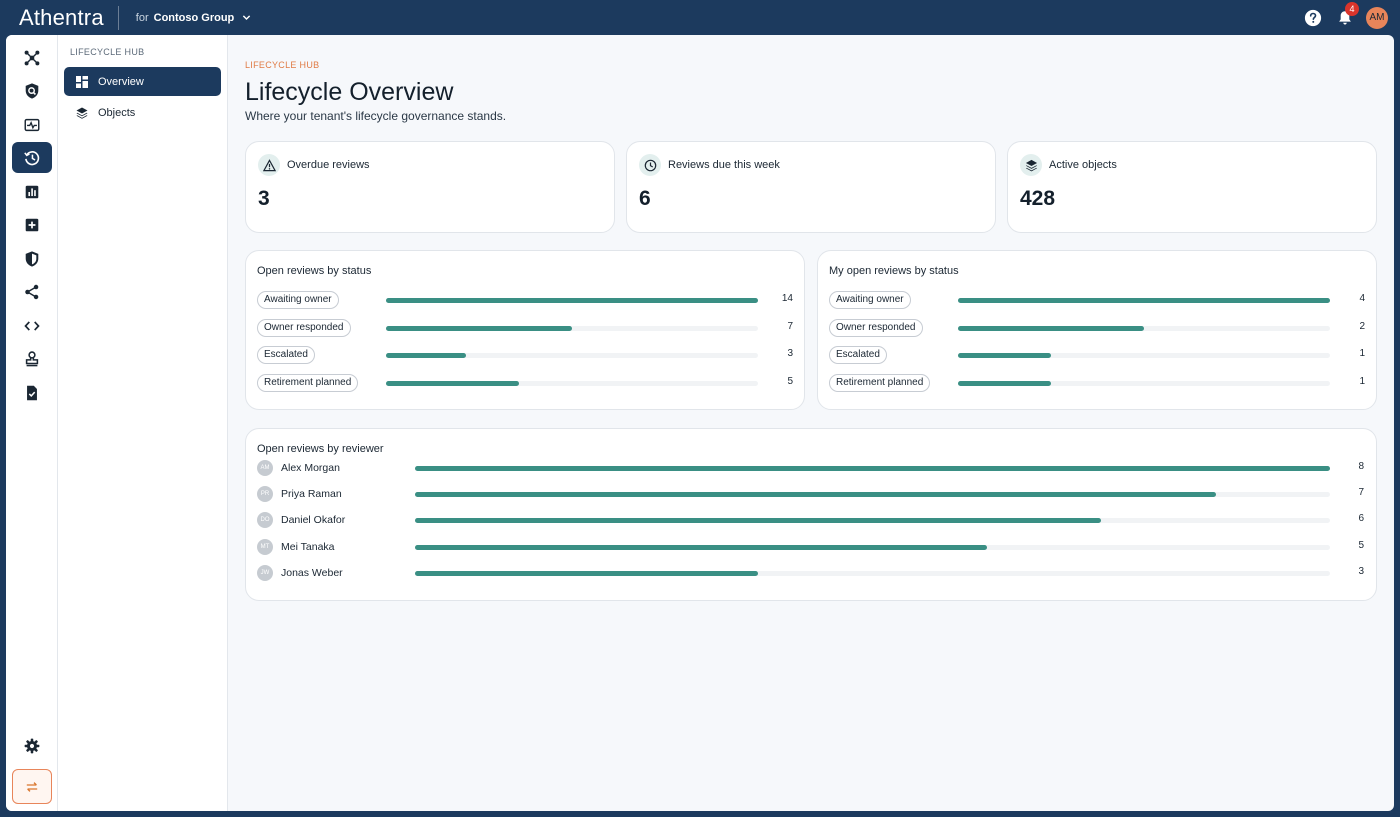 This screenshot has height=817, width=1400. I want to click on card-title: Open reviews by reviewer, so click(320, 449).